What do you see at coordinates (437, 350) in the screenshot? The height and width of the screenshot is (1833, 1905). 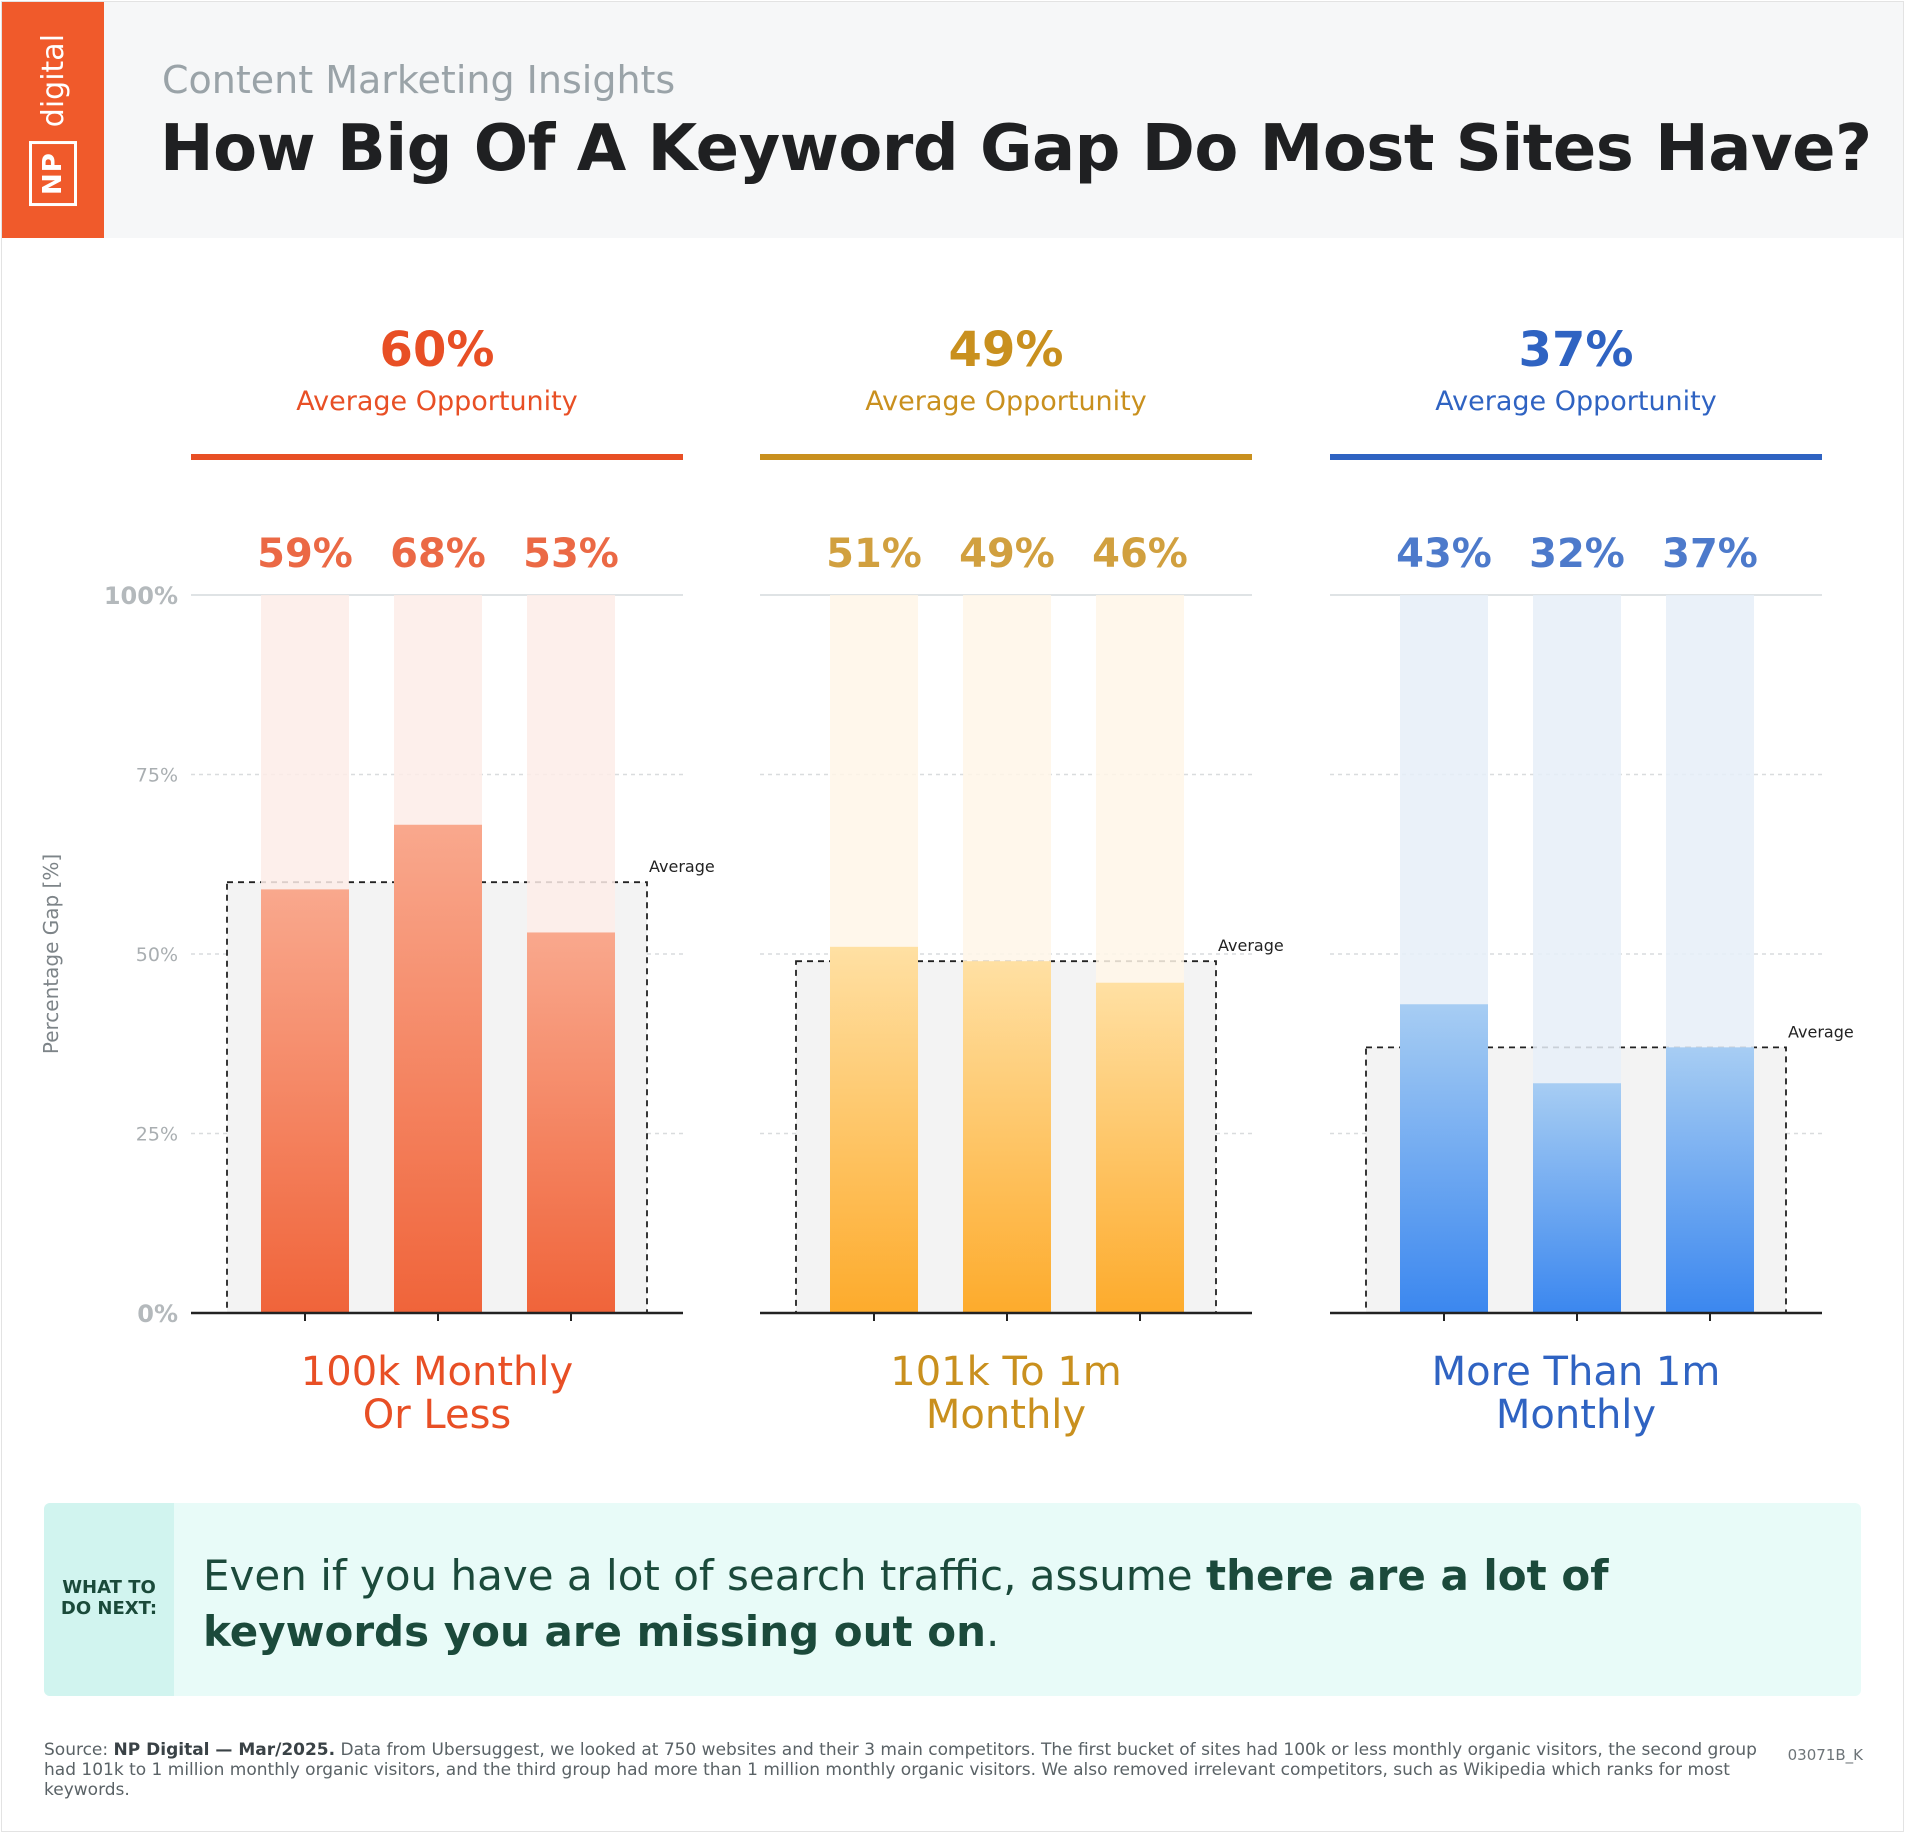 I see `group-average-value: 60%` at bounding box center [437, 350].